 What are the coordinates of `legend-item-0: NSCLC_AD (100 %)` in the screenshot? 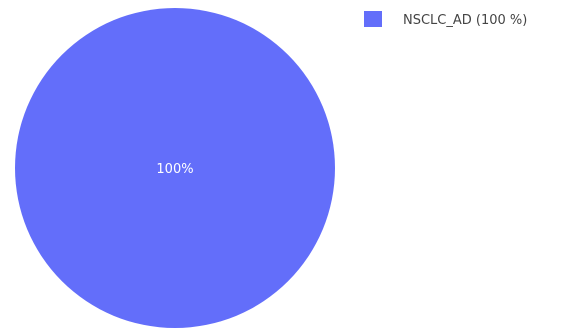 It's located at (445, 19).